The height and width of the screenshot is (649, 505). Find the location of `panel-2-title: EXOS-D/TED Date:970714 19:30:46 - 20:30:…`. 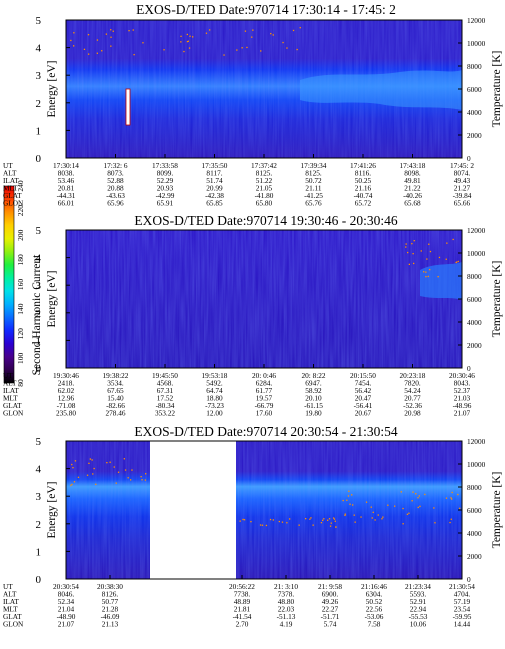

panel-2-title: EXOS-D/TED Date:970714 19:30:46 - 20:30:… is located at coordinates (265, 220).